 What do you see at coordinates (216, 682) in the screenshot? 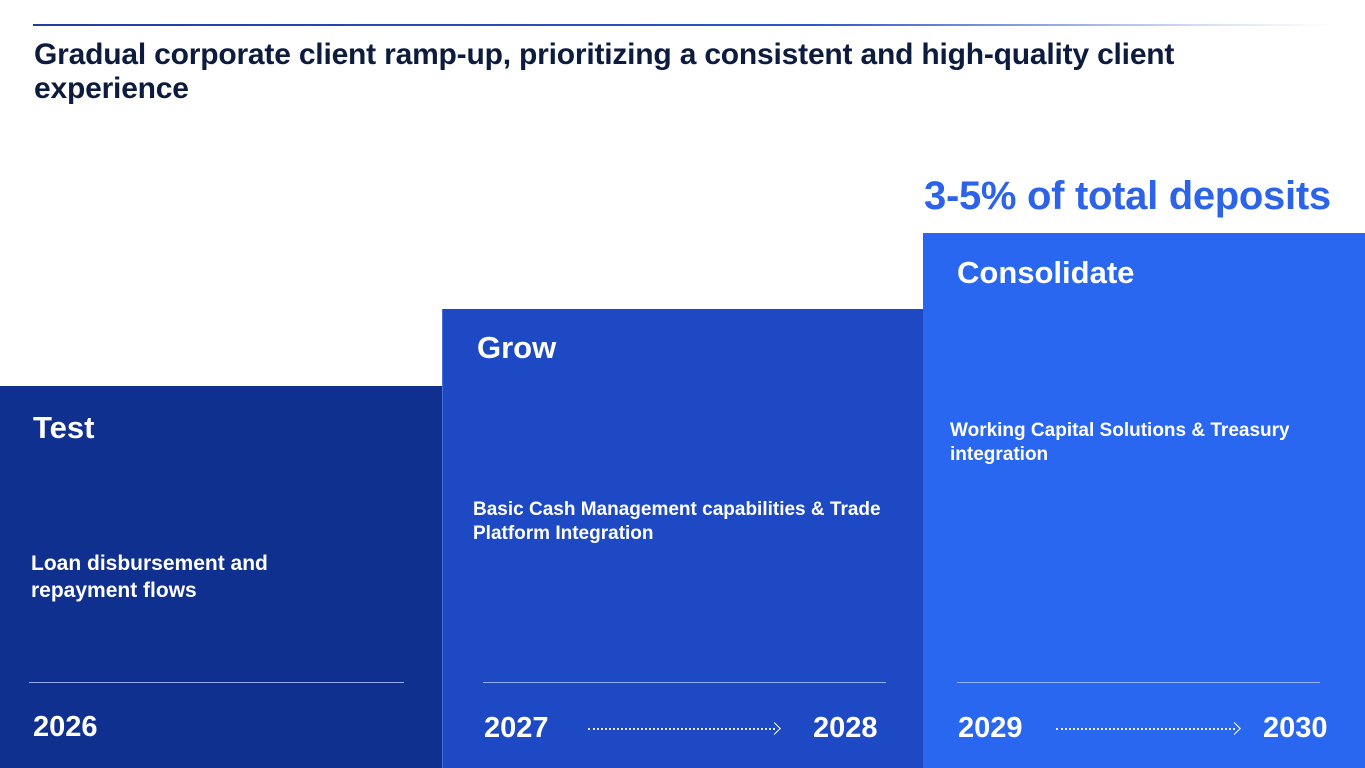
I see `phase-test-divider` at bounding box center [216, 682].